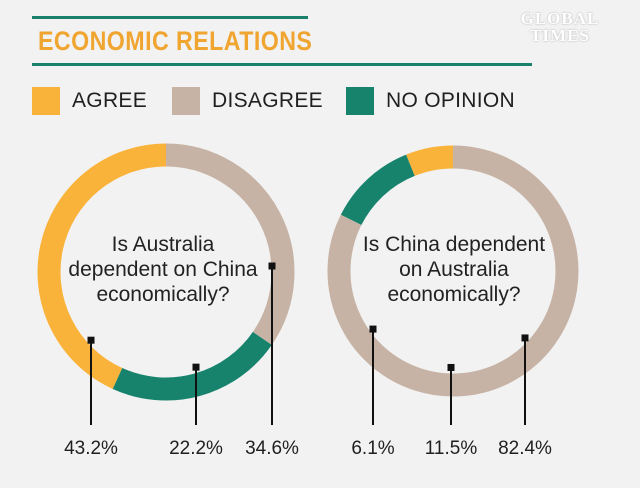 The image size is (640, 488). Describe the element at coordinates (110, 100) in the screenshot. I see `legend-label-agree: AGREE` at that location.